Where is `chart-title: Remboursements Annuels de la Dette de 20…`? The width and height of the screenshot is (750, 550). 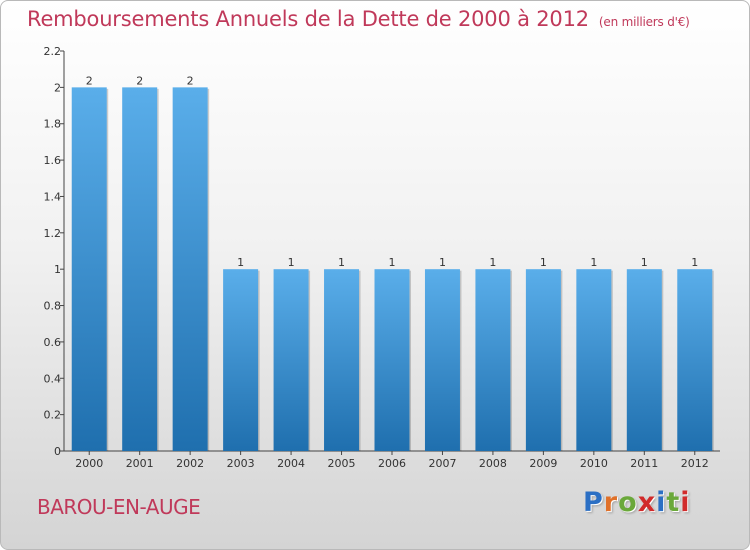
chart-title: Remboursements Annuels de la Dette de 20… is located at coordinates (358, 19).